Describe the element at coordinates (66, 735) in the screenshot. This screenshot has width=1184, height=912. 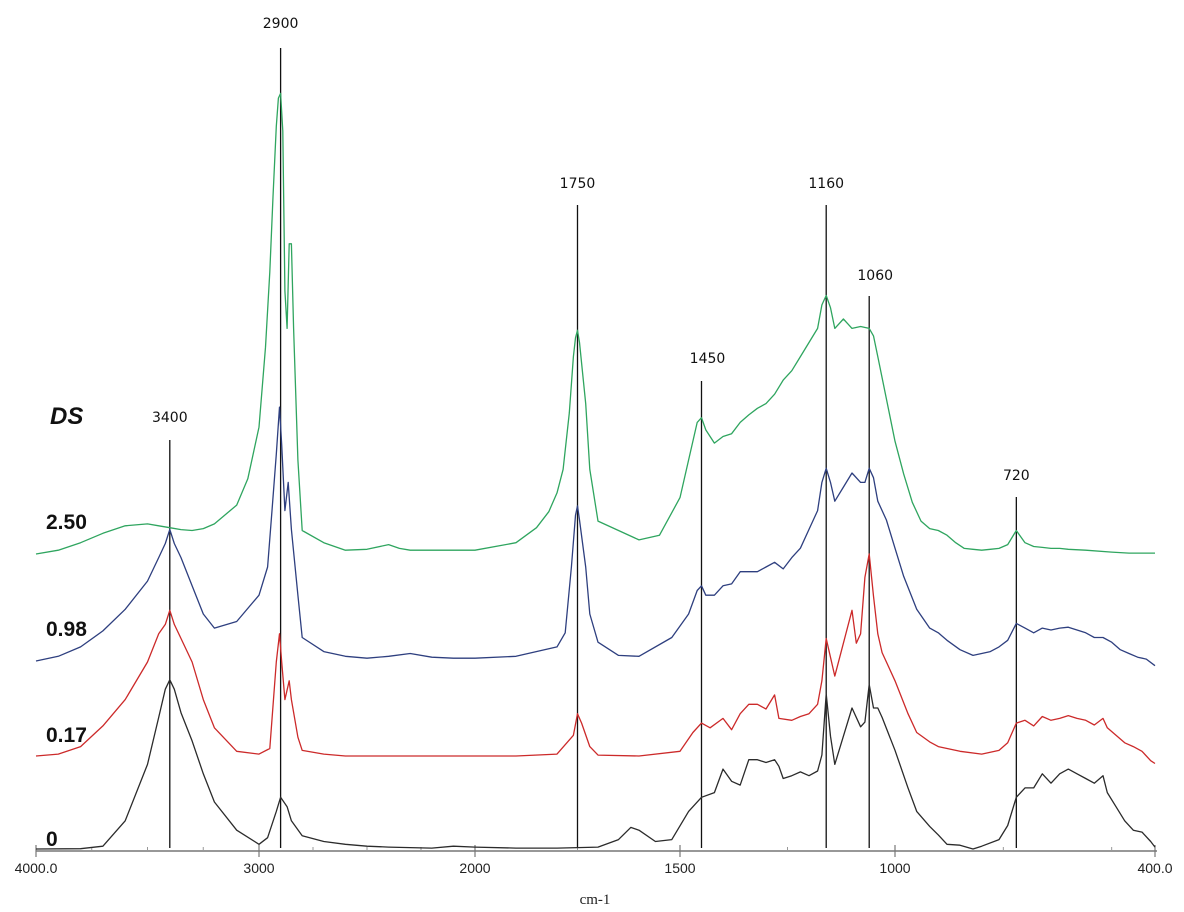
I see `series-label: 0.17` at that location.